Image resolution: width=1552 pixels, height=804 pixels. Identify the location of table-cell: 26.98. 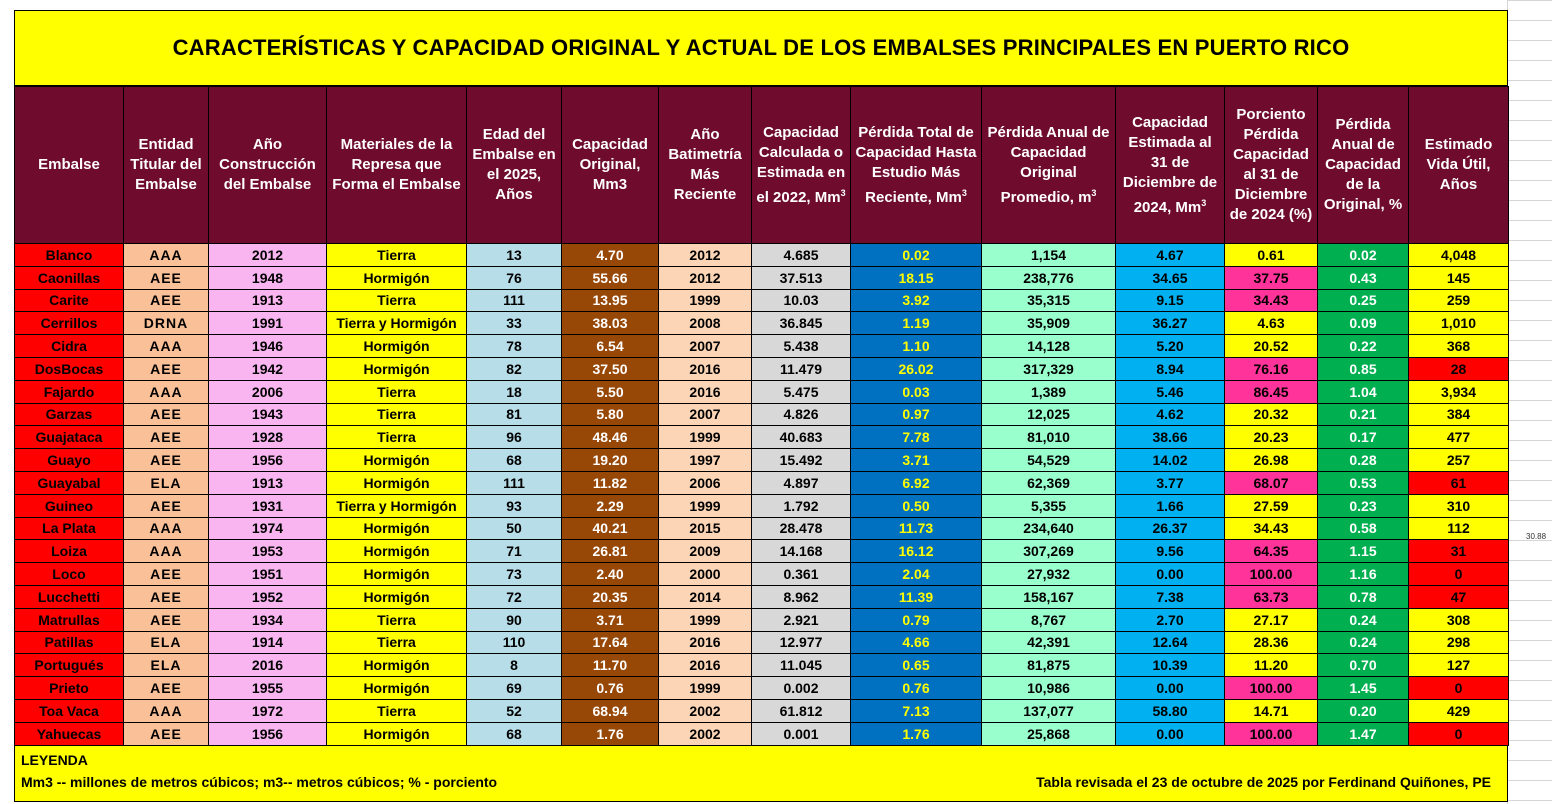
(1271, 460).